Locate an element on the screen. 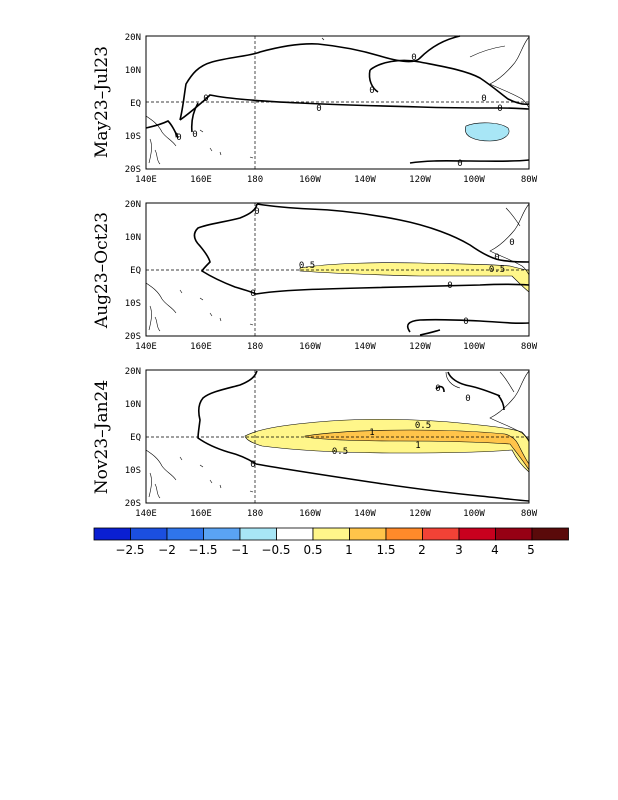  panel-3-map is located at coordinates (337, 436).